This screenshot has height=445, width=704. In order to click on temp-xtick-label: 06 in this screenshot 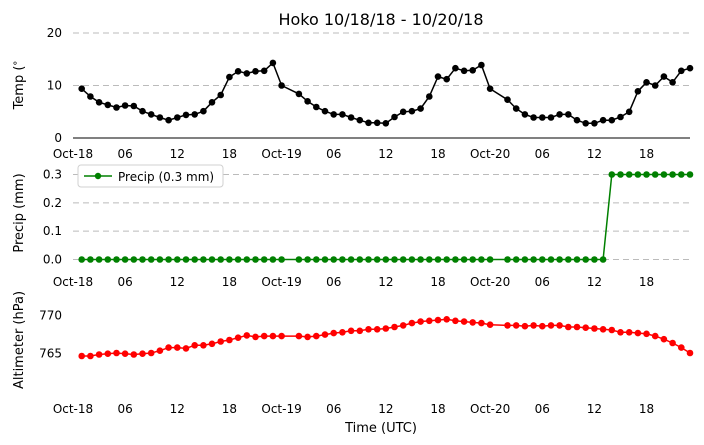, I will do `click(542, 154)`.